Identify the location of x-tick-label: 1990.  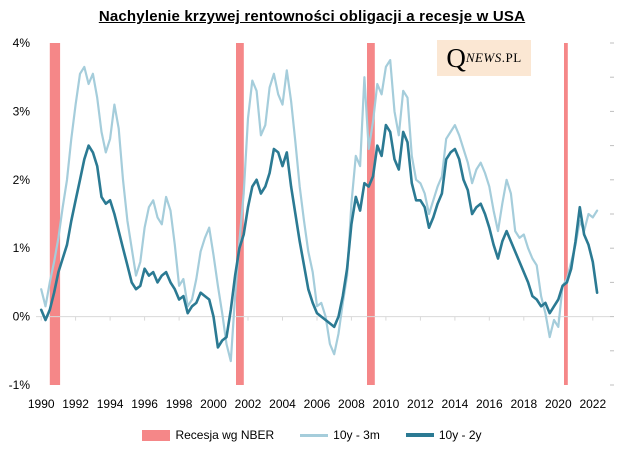
(41, 404).